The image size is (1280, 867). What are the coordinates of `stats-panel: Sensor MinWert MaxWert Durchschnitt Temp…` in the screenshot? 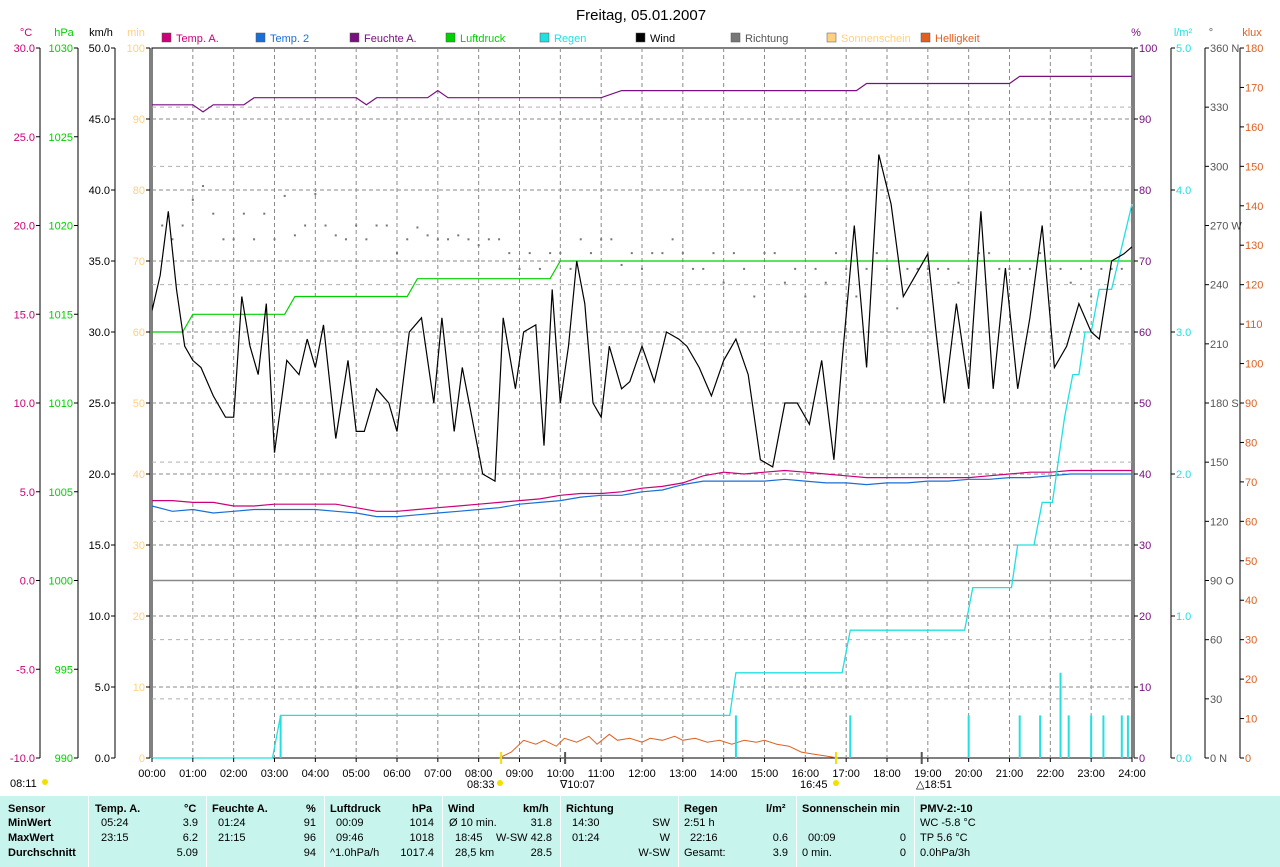 It's located at (640, 831).